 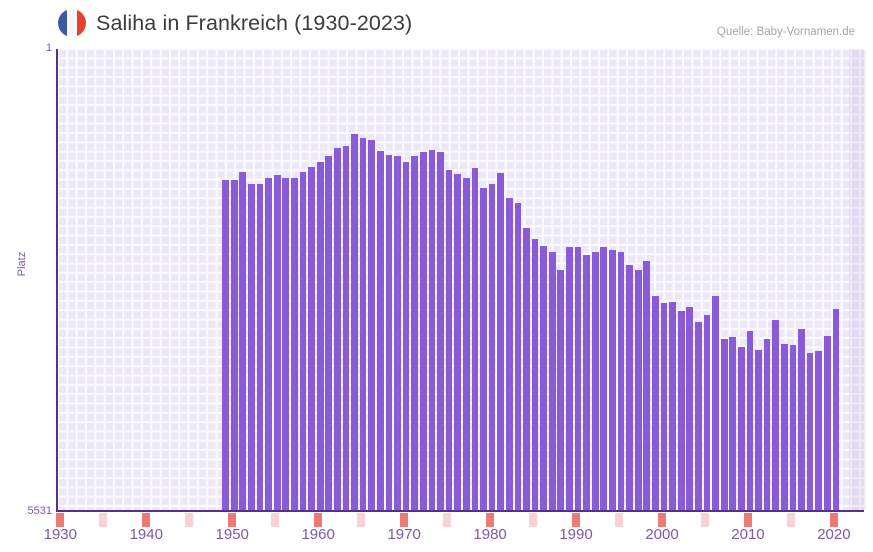 What do you see at coordinates (576, 534) in the screenshot?
I see `x-axis-label: 1990` at bounding box center [576, 534].